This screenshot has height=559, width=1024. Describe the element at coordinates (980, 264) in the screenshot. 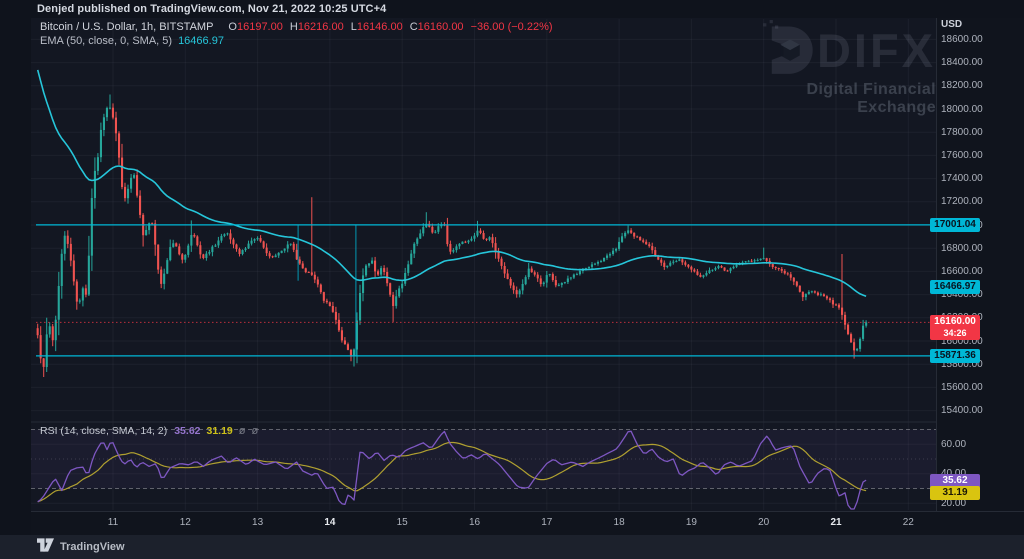

I see `price-axis` at that location.